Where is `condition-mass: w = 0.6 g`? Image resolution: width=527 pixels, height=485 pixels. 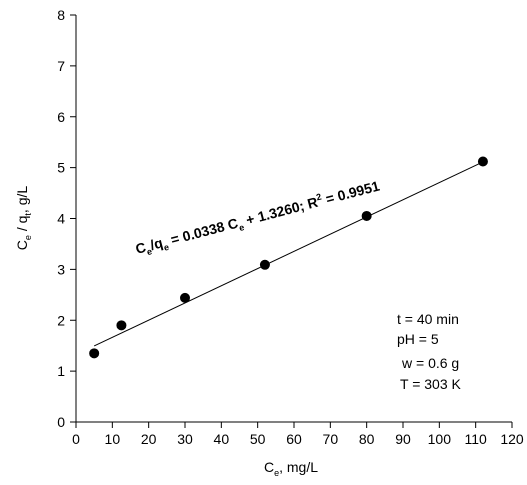
condition-mass: w = 0.6 g is located at coordinates (430, 363).